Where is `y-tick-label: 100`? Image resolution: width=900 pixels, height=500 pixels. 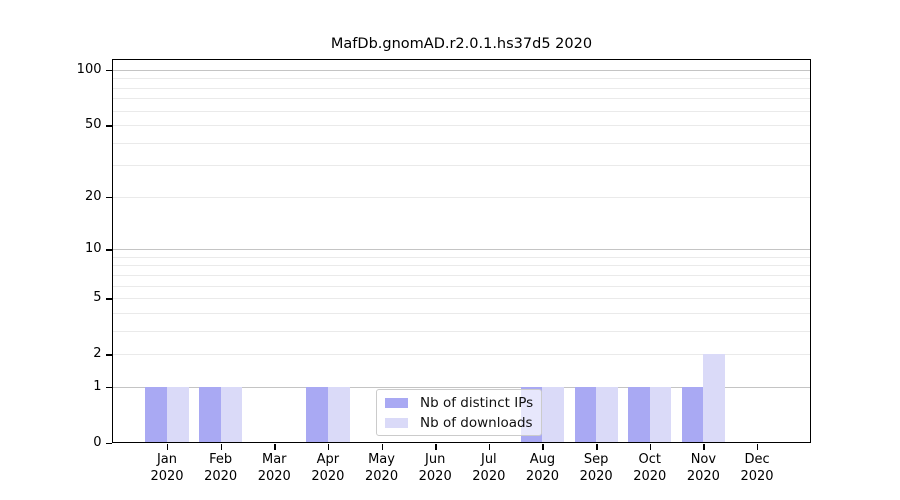 y-tick-label: 100 is located at coordinates (89, 69).